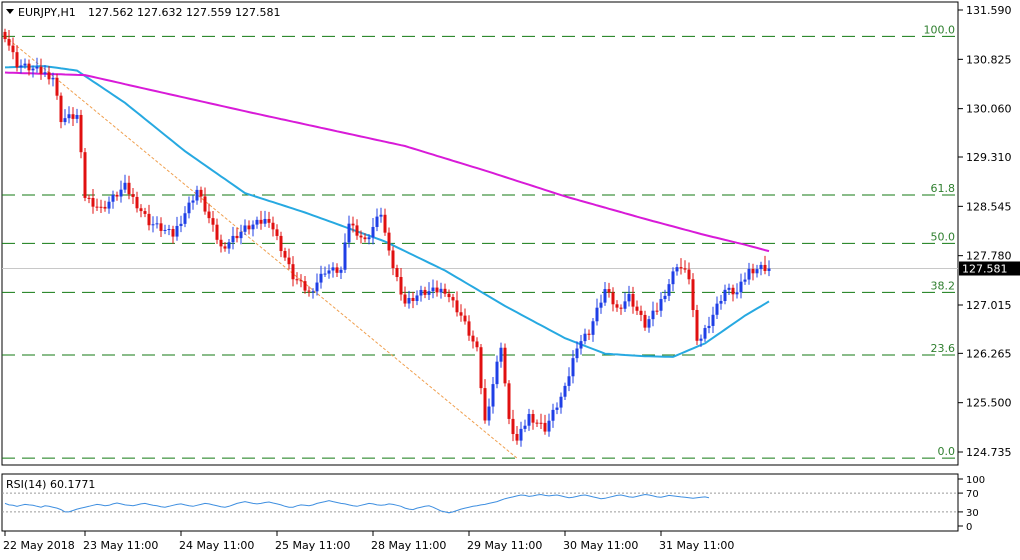 This screenshot has height=560, width=1020. Describe the element at coordinates (696, 545) in the screenshot. I see `time-axis-label: 31 May 11:00` at that location.